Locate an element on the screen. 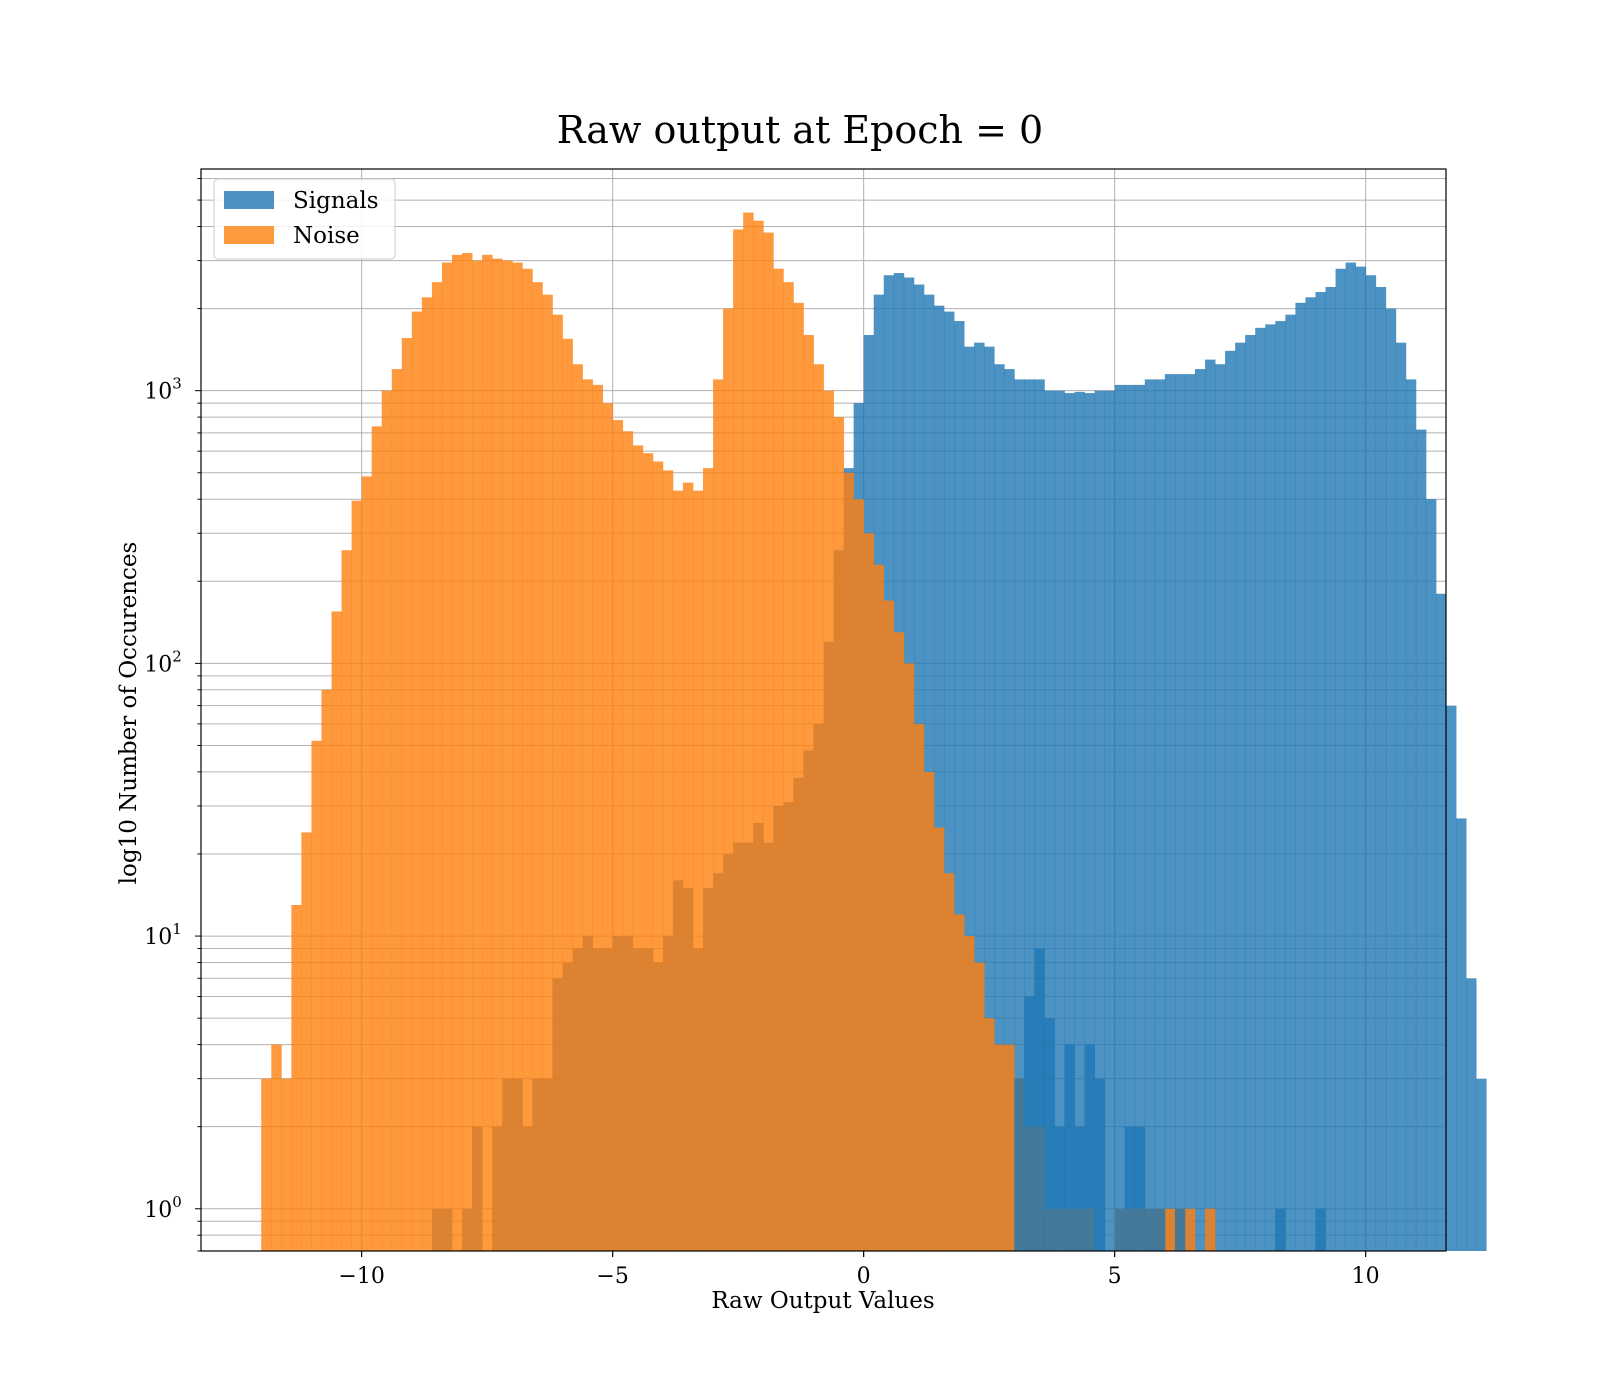 The height and width of the screenshot is (1400, 1600). legend-swatch is located at coordinates (249, 200).